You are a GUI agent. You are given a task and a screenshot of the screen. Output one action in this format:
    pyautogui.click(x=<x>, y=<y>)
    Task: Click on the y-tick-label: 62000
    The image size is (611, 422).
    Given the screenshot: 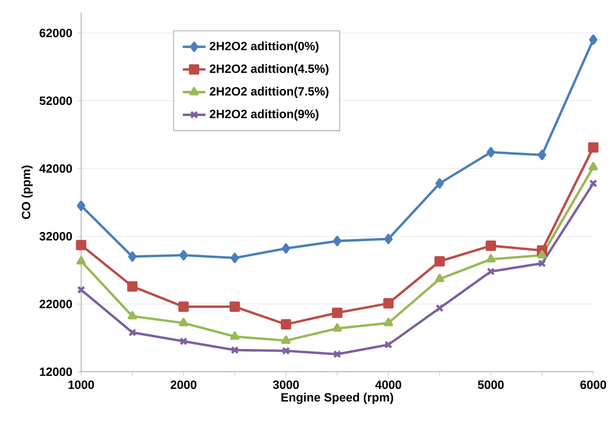 What is the action you would take?
    pyautogui.click(x=56, y=33)
    